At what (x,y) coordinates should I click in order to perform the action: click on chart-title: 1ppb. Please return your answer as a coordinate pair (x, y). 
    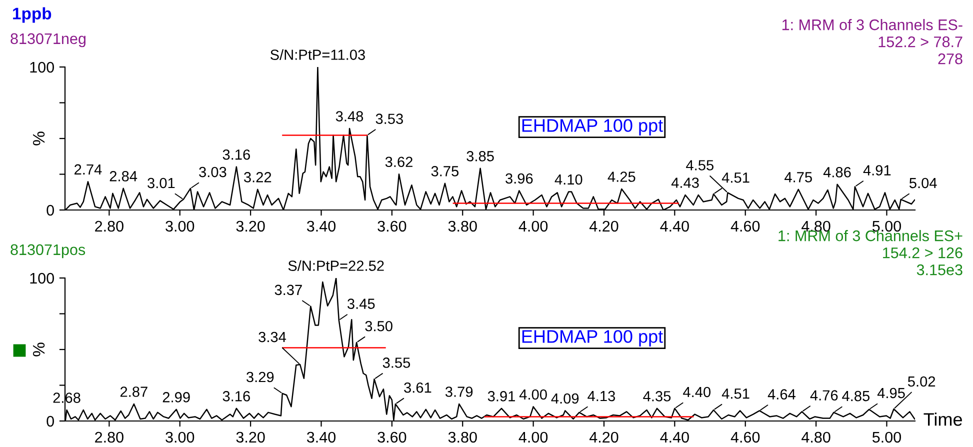
    Looking at the image, I should click on (32, 15).